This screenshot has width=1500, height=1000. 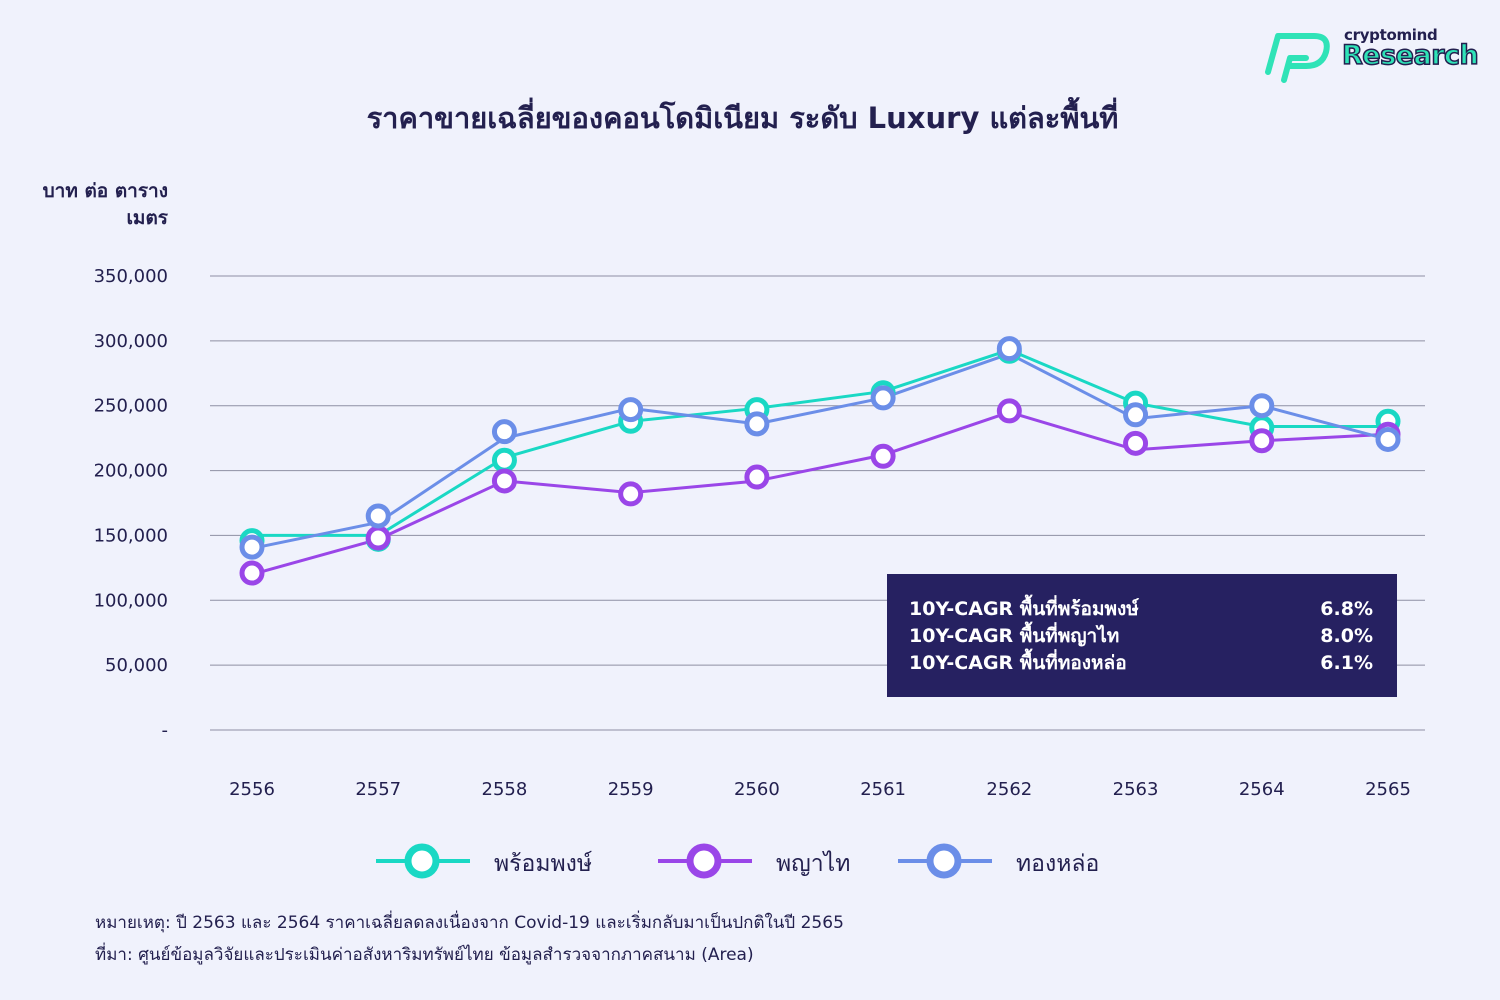 I want to click on y-tick-label: 250,000, so click(x=131, y=406).